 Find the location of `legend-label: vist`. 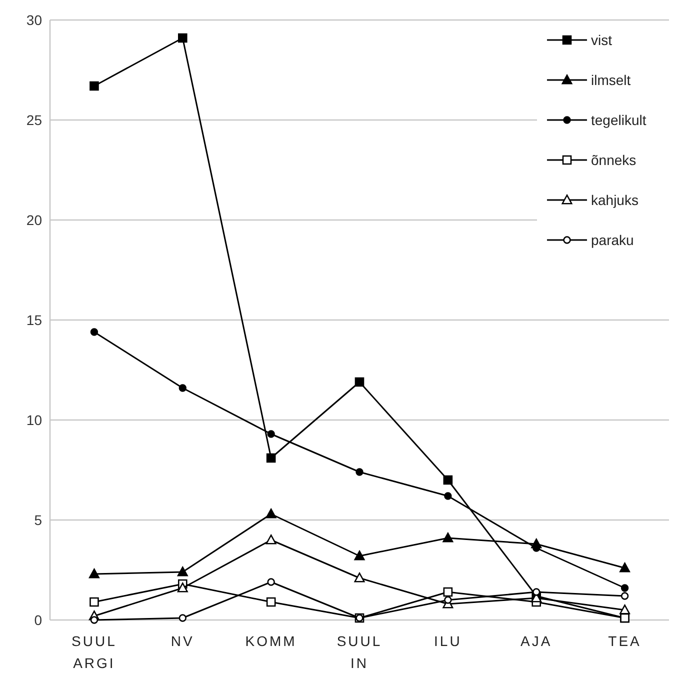

legend-label: vist is located at coordinates (601, 40).